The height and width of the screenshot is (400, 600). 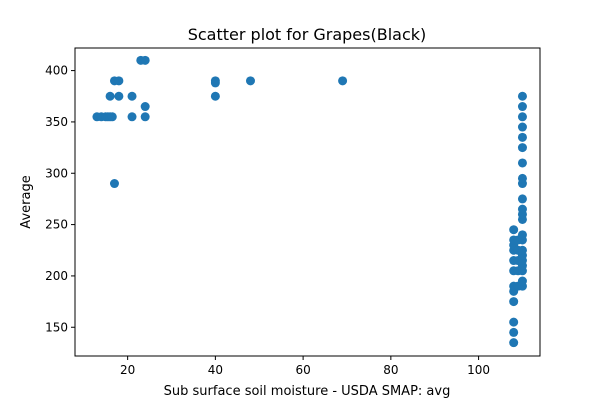 I want to click on y-tick-label: 250, so click(x=56, y=225).